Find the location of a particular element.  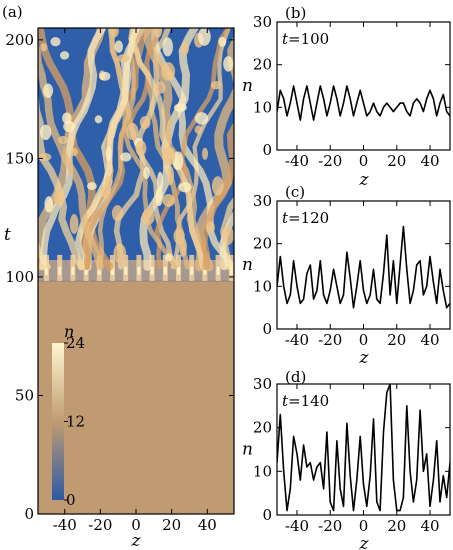

colorbar-tick-label: 0 is located at coordinates (71, 500).